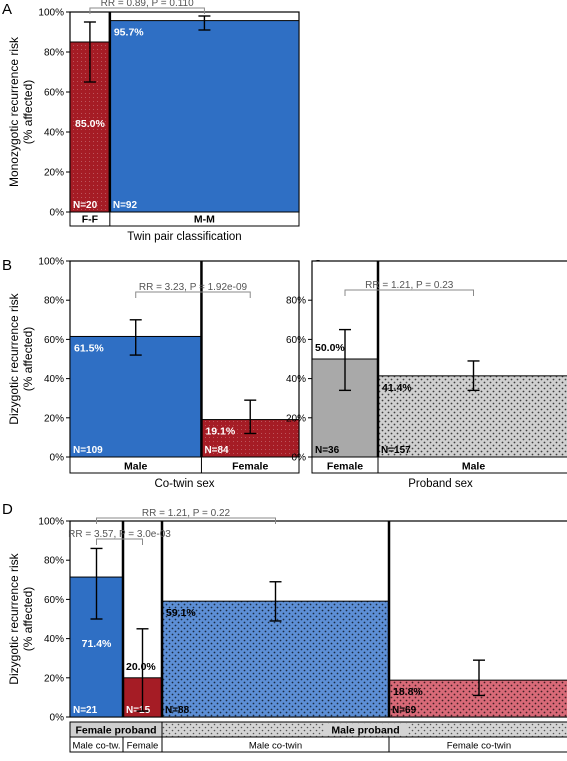 Image resolution: width=567 pixels, height=761 pixels. I want to click on value-label: 41.4%, so click(397, 388).